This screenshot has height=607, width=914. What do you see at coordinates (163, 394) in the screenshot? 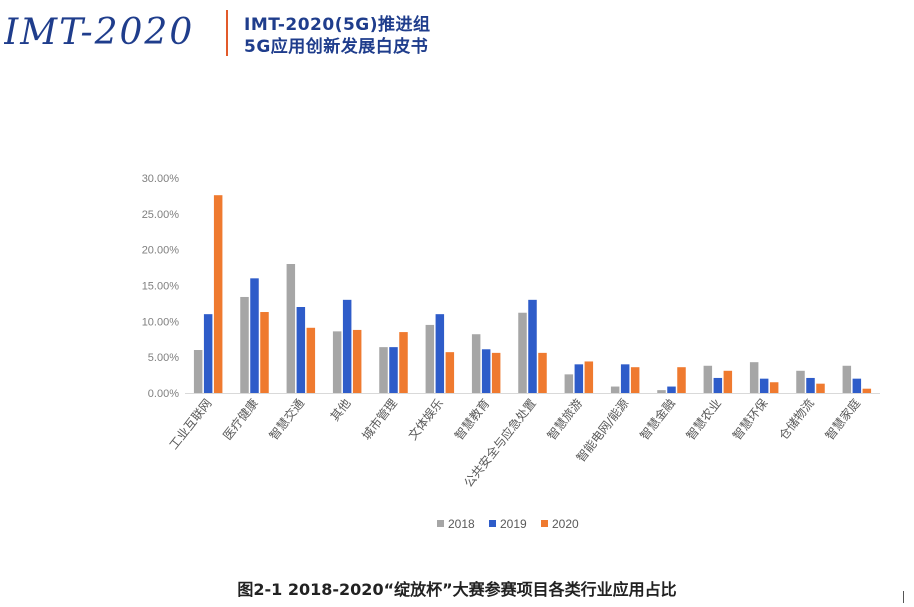
I see `y-tick-label: 0.00%` at bounding box center [163, 394].